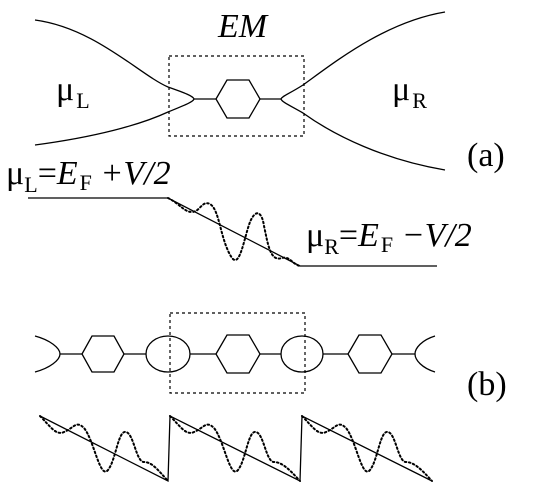 Image resolution: width=544 pixels, height=492 pixels. I want to click on mu-right-label: μR, so click(409, 92).